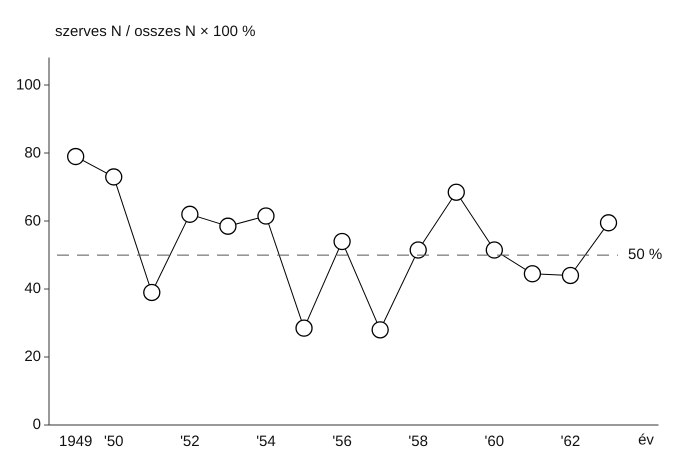 This screenshot has height=462, width=681. Describe the element at coordinates (266, 441) in the screenshot. I see `x-tick-label: '54` at that location.